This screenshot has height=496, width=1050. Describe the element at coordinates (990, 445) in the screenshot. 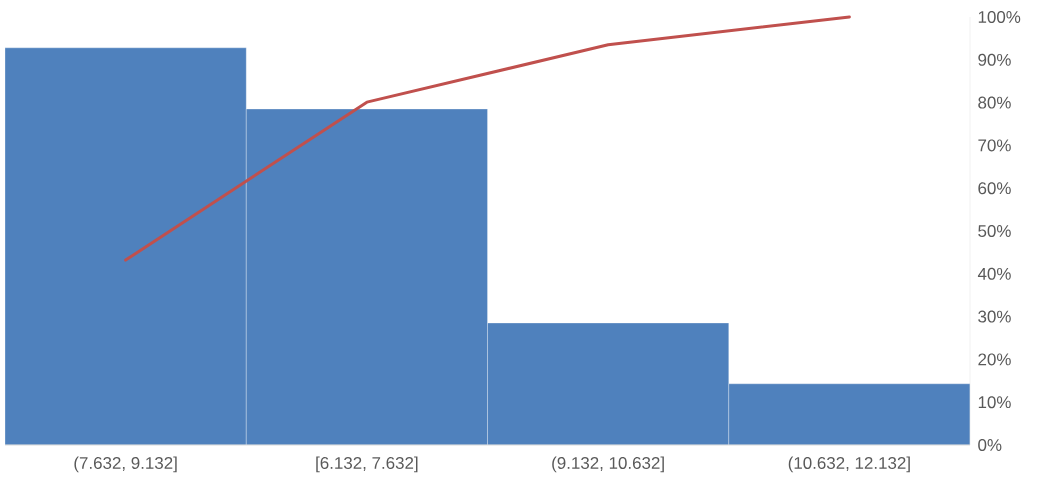

I see `y2-tick-label: 0%` at that location.